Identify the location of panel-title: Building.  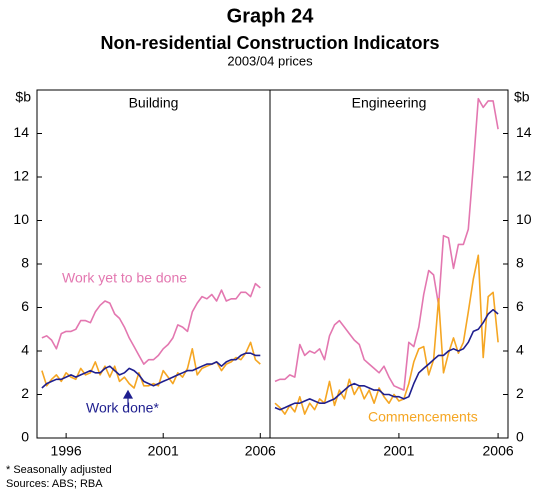
(154, 103).